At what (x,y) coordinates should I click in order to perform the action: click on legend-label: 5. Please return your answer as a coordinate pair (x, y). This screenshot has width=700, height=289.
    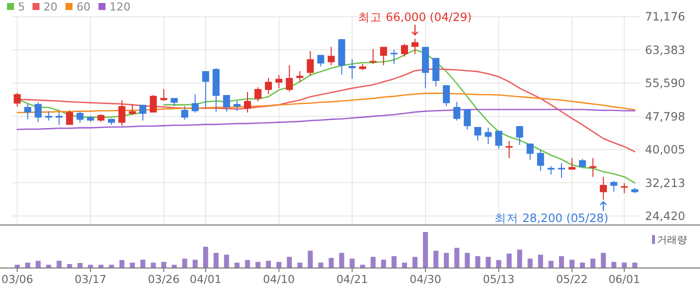
    Looking at the image, I should click on (21, 7).